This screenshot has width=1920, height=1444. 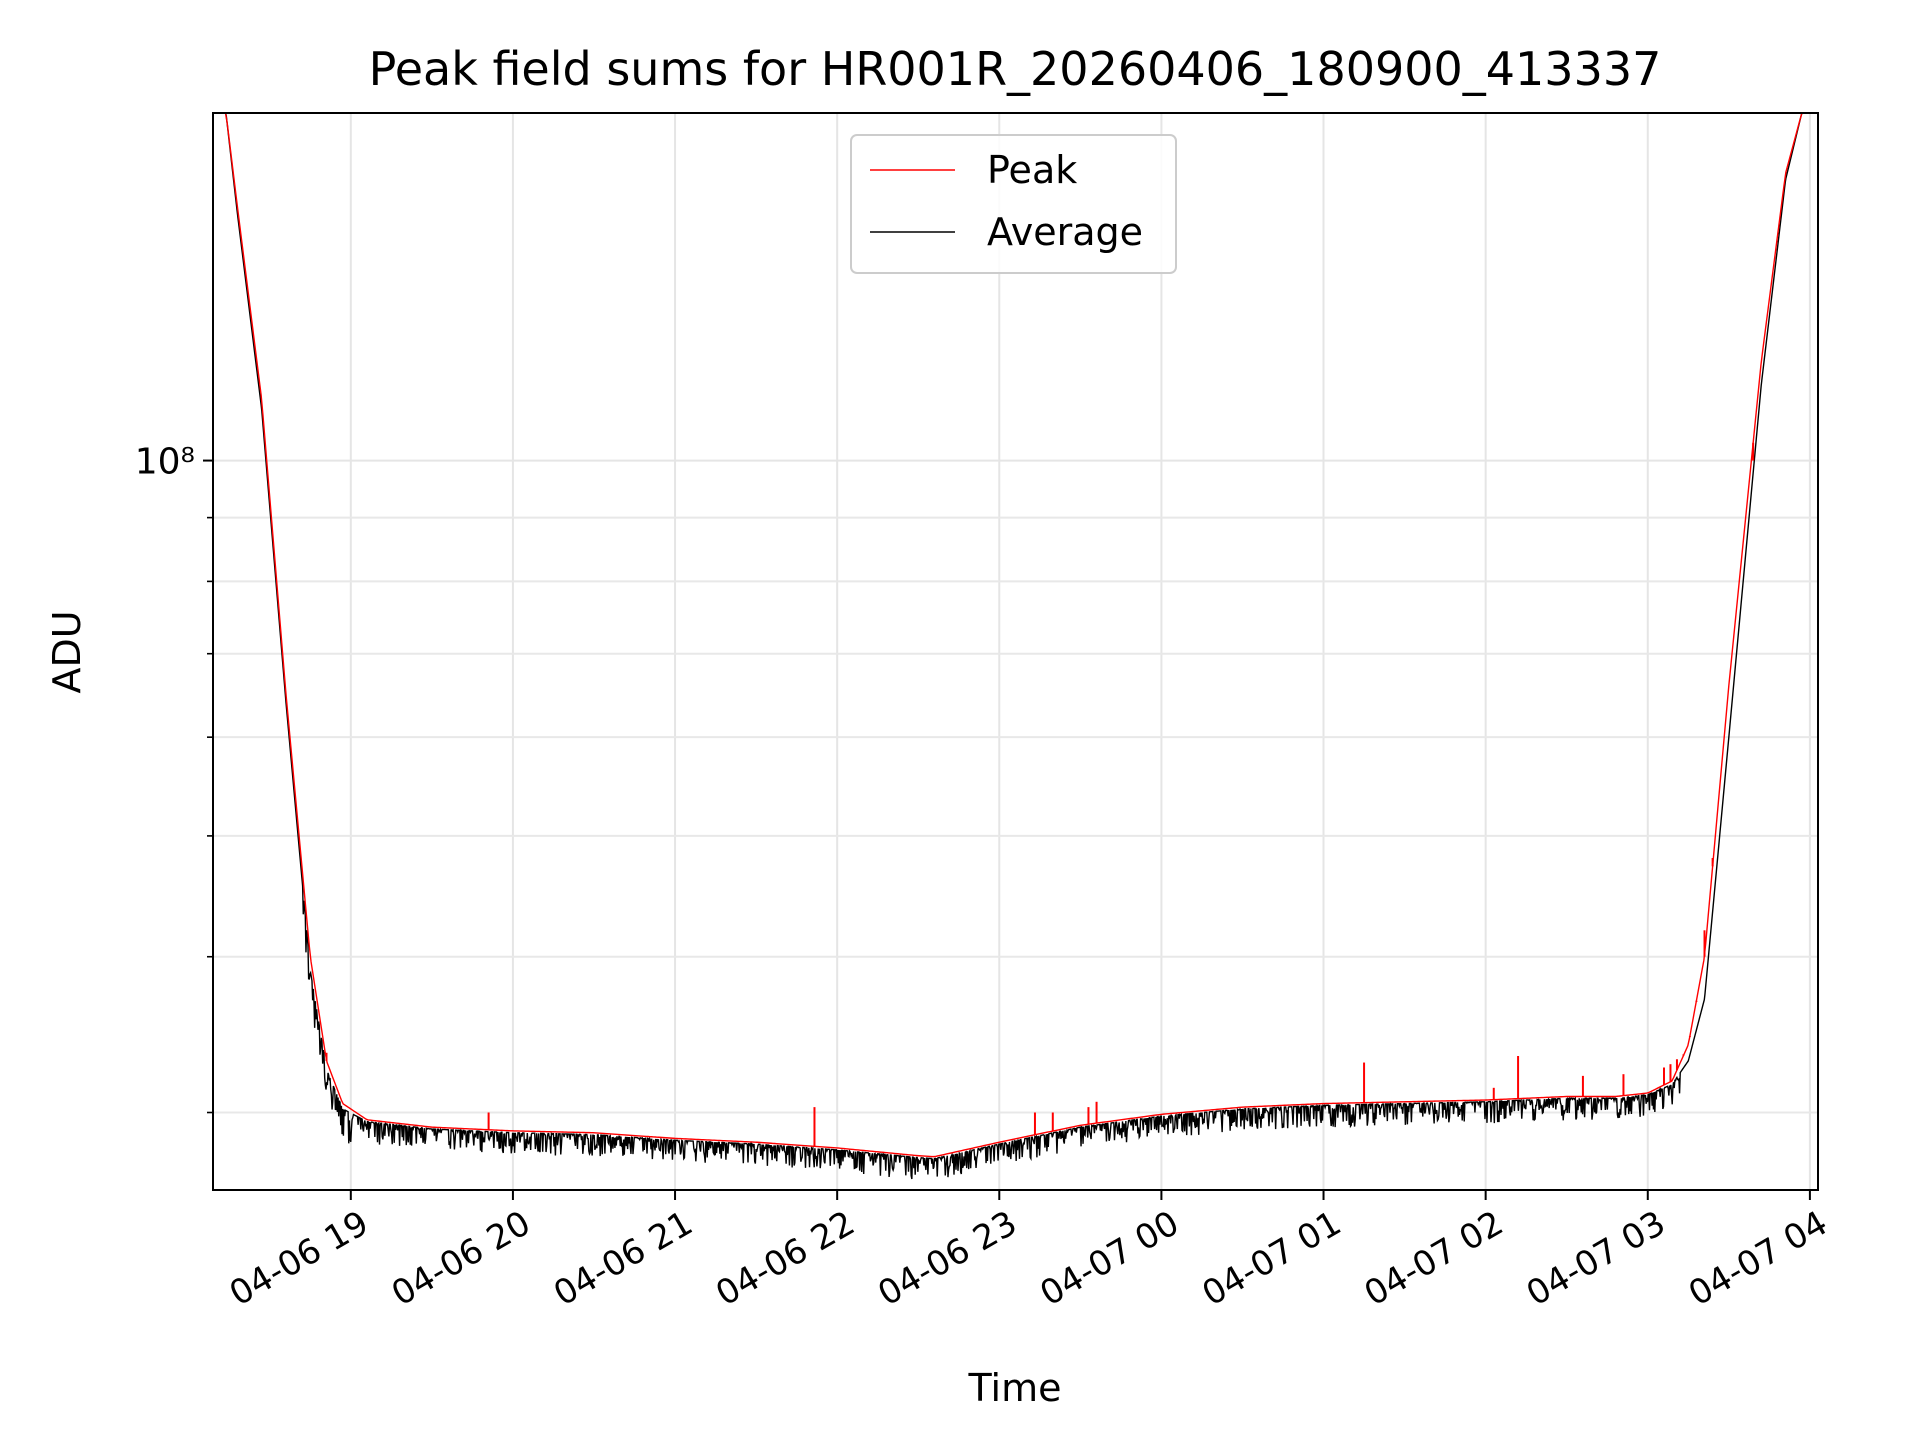 I want to click on x-tick-label: 04-07 00, so click(x=1110, y=1258).